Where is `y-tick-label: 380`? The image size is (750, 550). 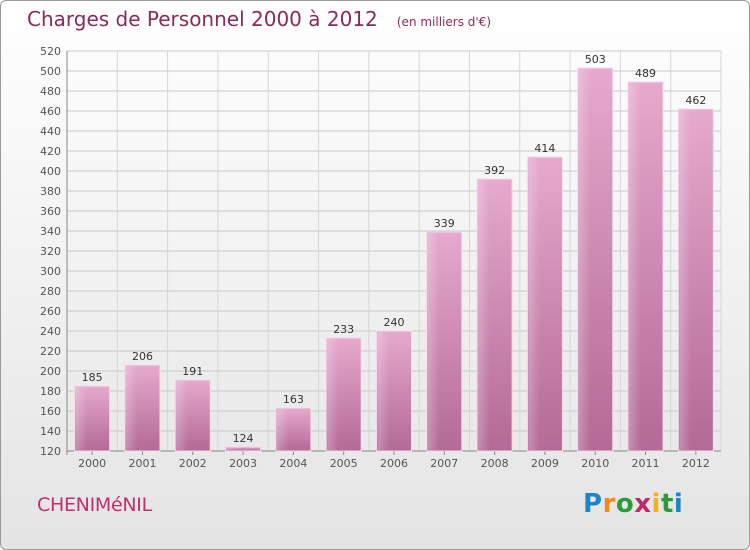
y-tick-label: 380 is located at coordinates (50, 191).